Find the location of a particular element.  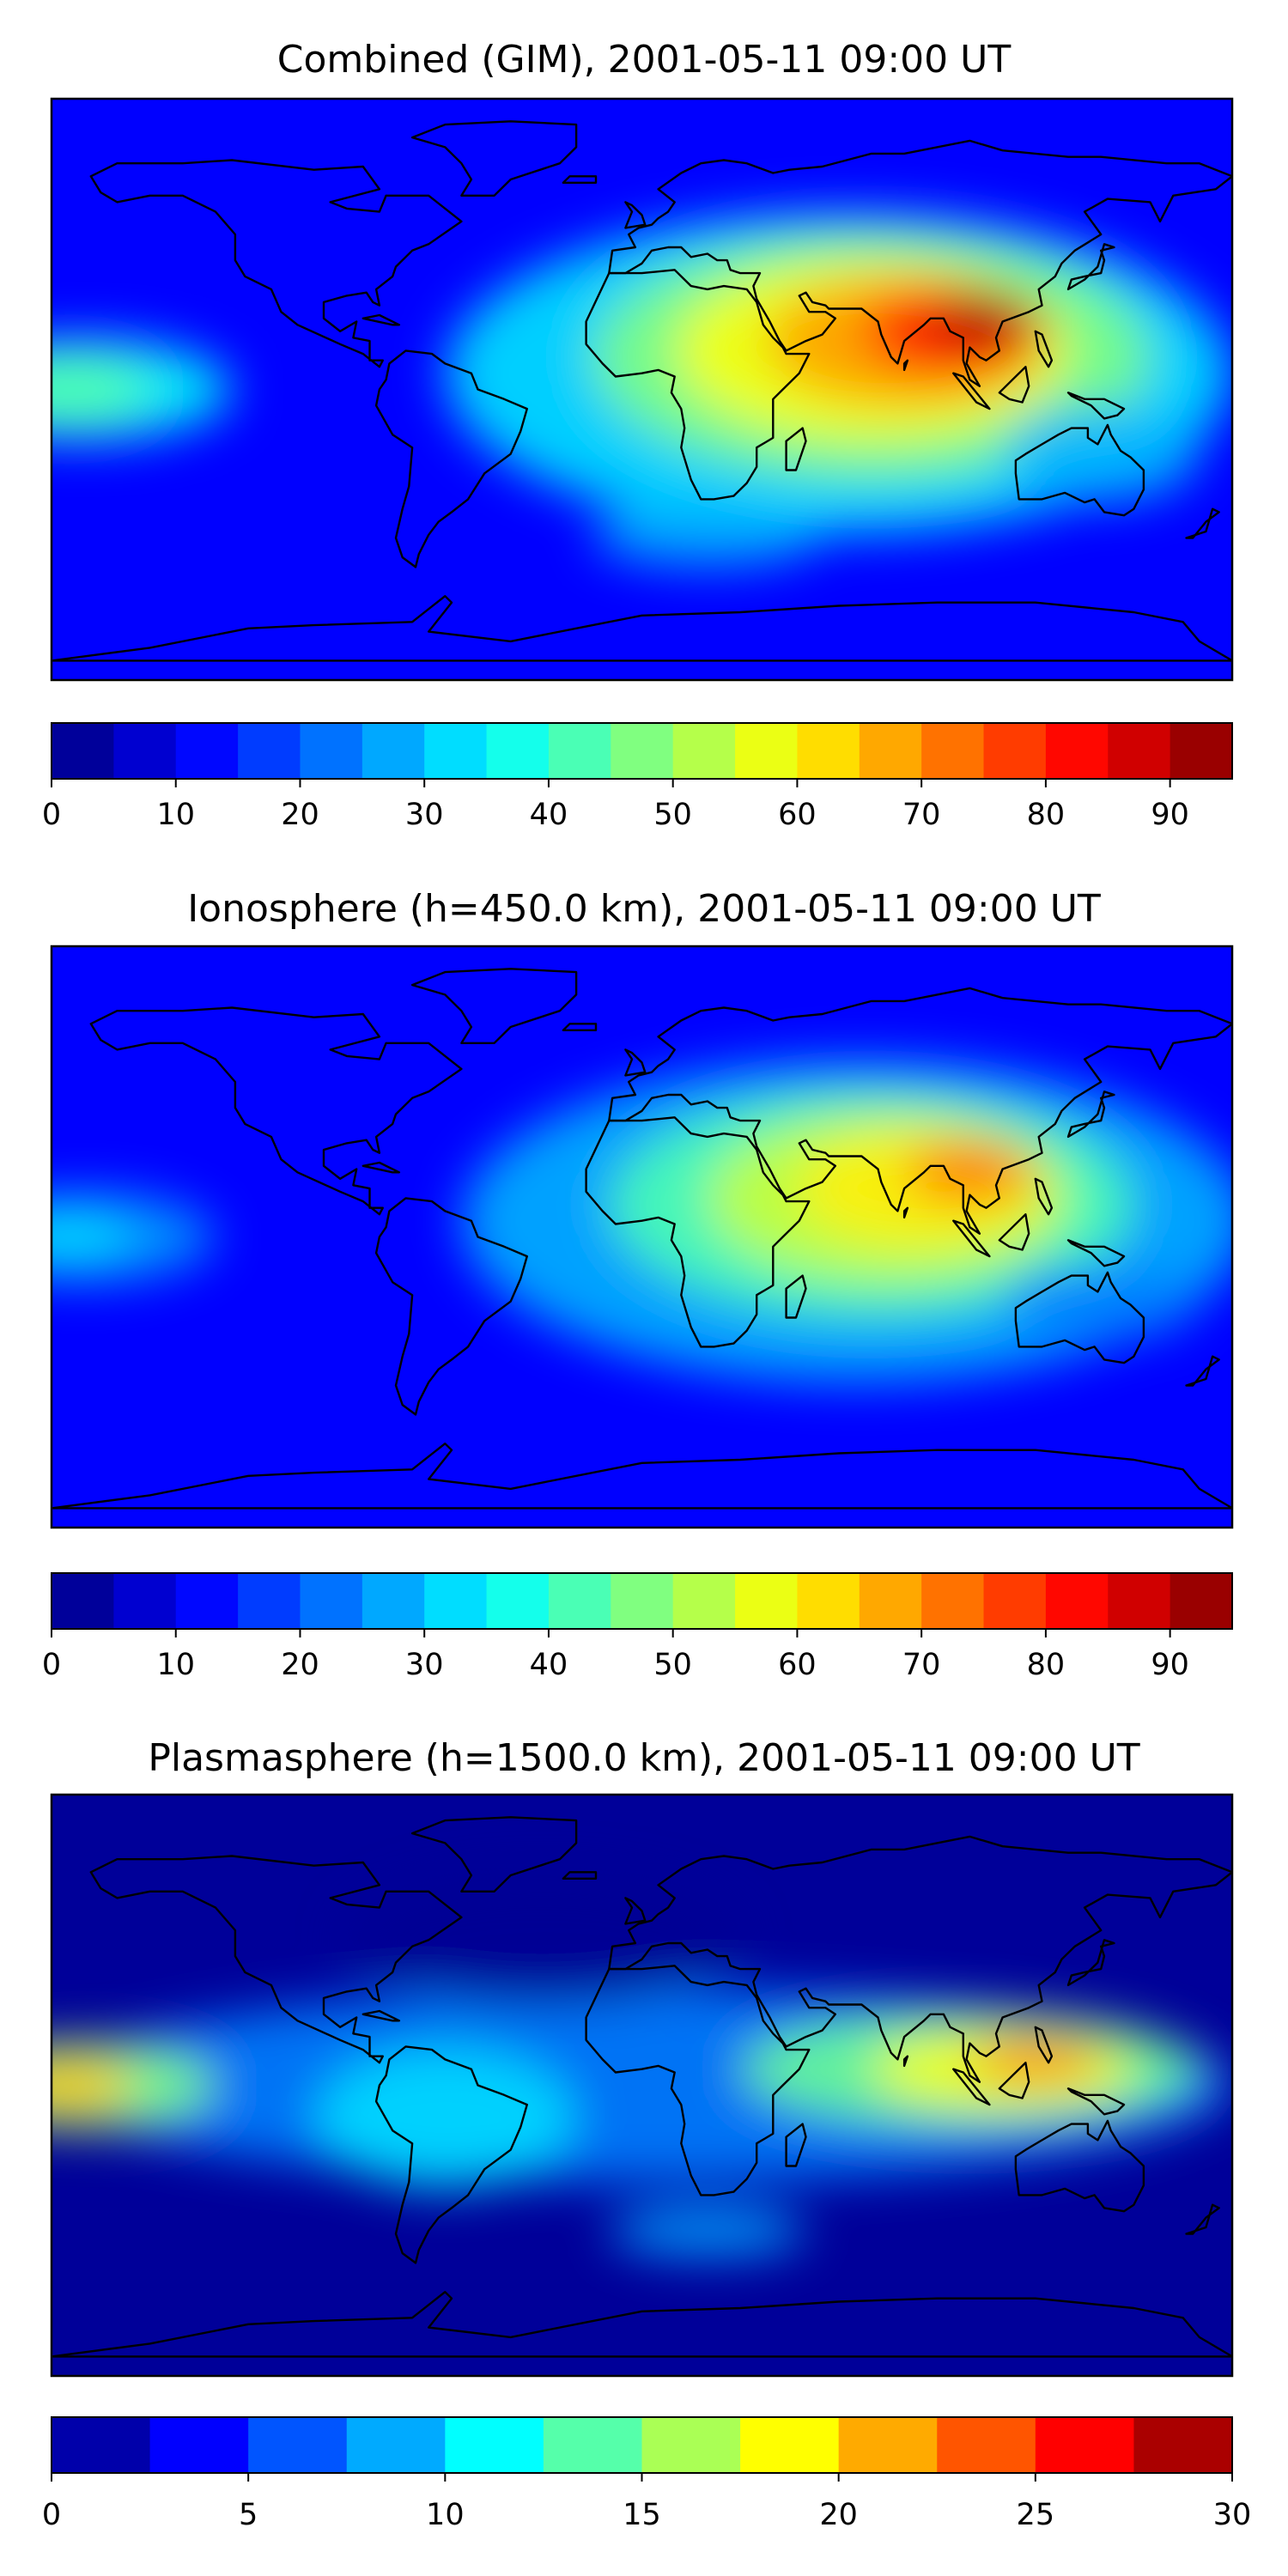

colorbar-tick-label: 15 is located at coordinates (642, 2515).